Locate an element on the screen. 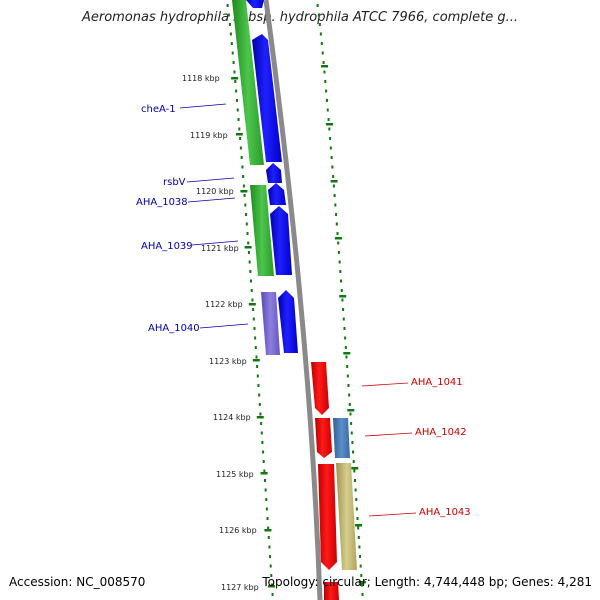 The width and height of the screenshot is (600, 600). tick-label-1127: 1127 kbp is located at coordinates (240, 587).